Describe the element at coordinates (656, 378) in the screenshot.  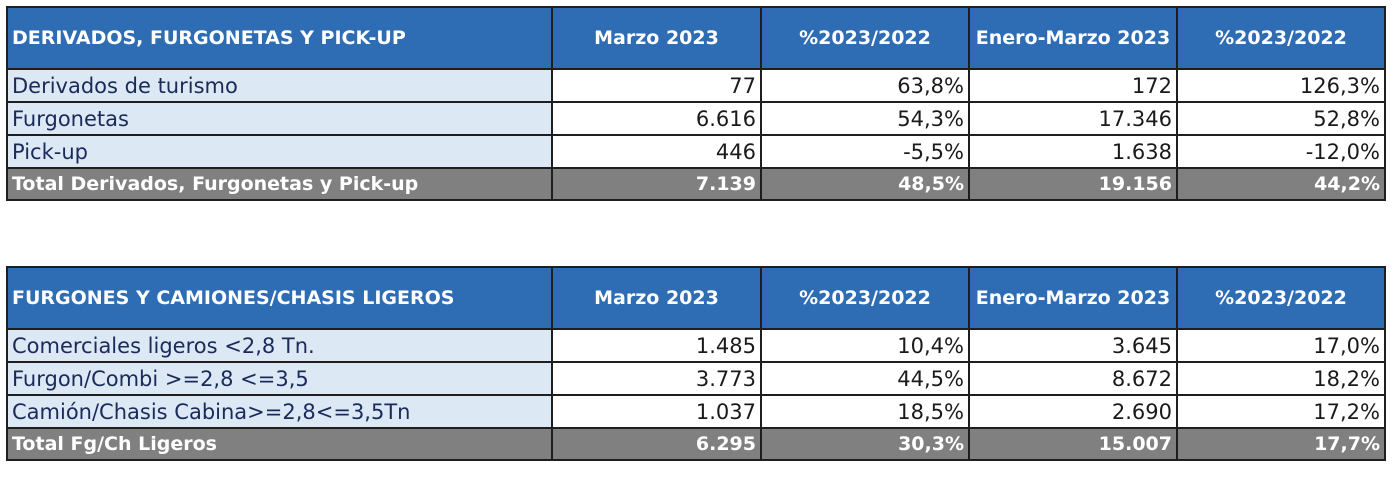
I see `cell-value: 3.773` at that location.